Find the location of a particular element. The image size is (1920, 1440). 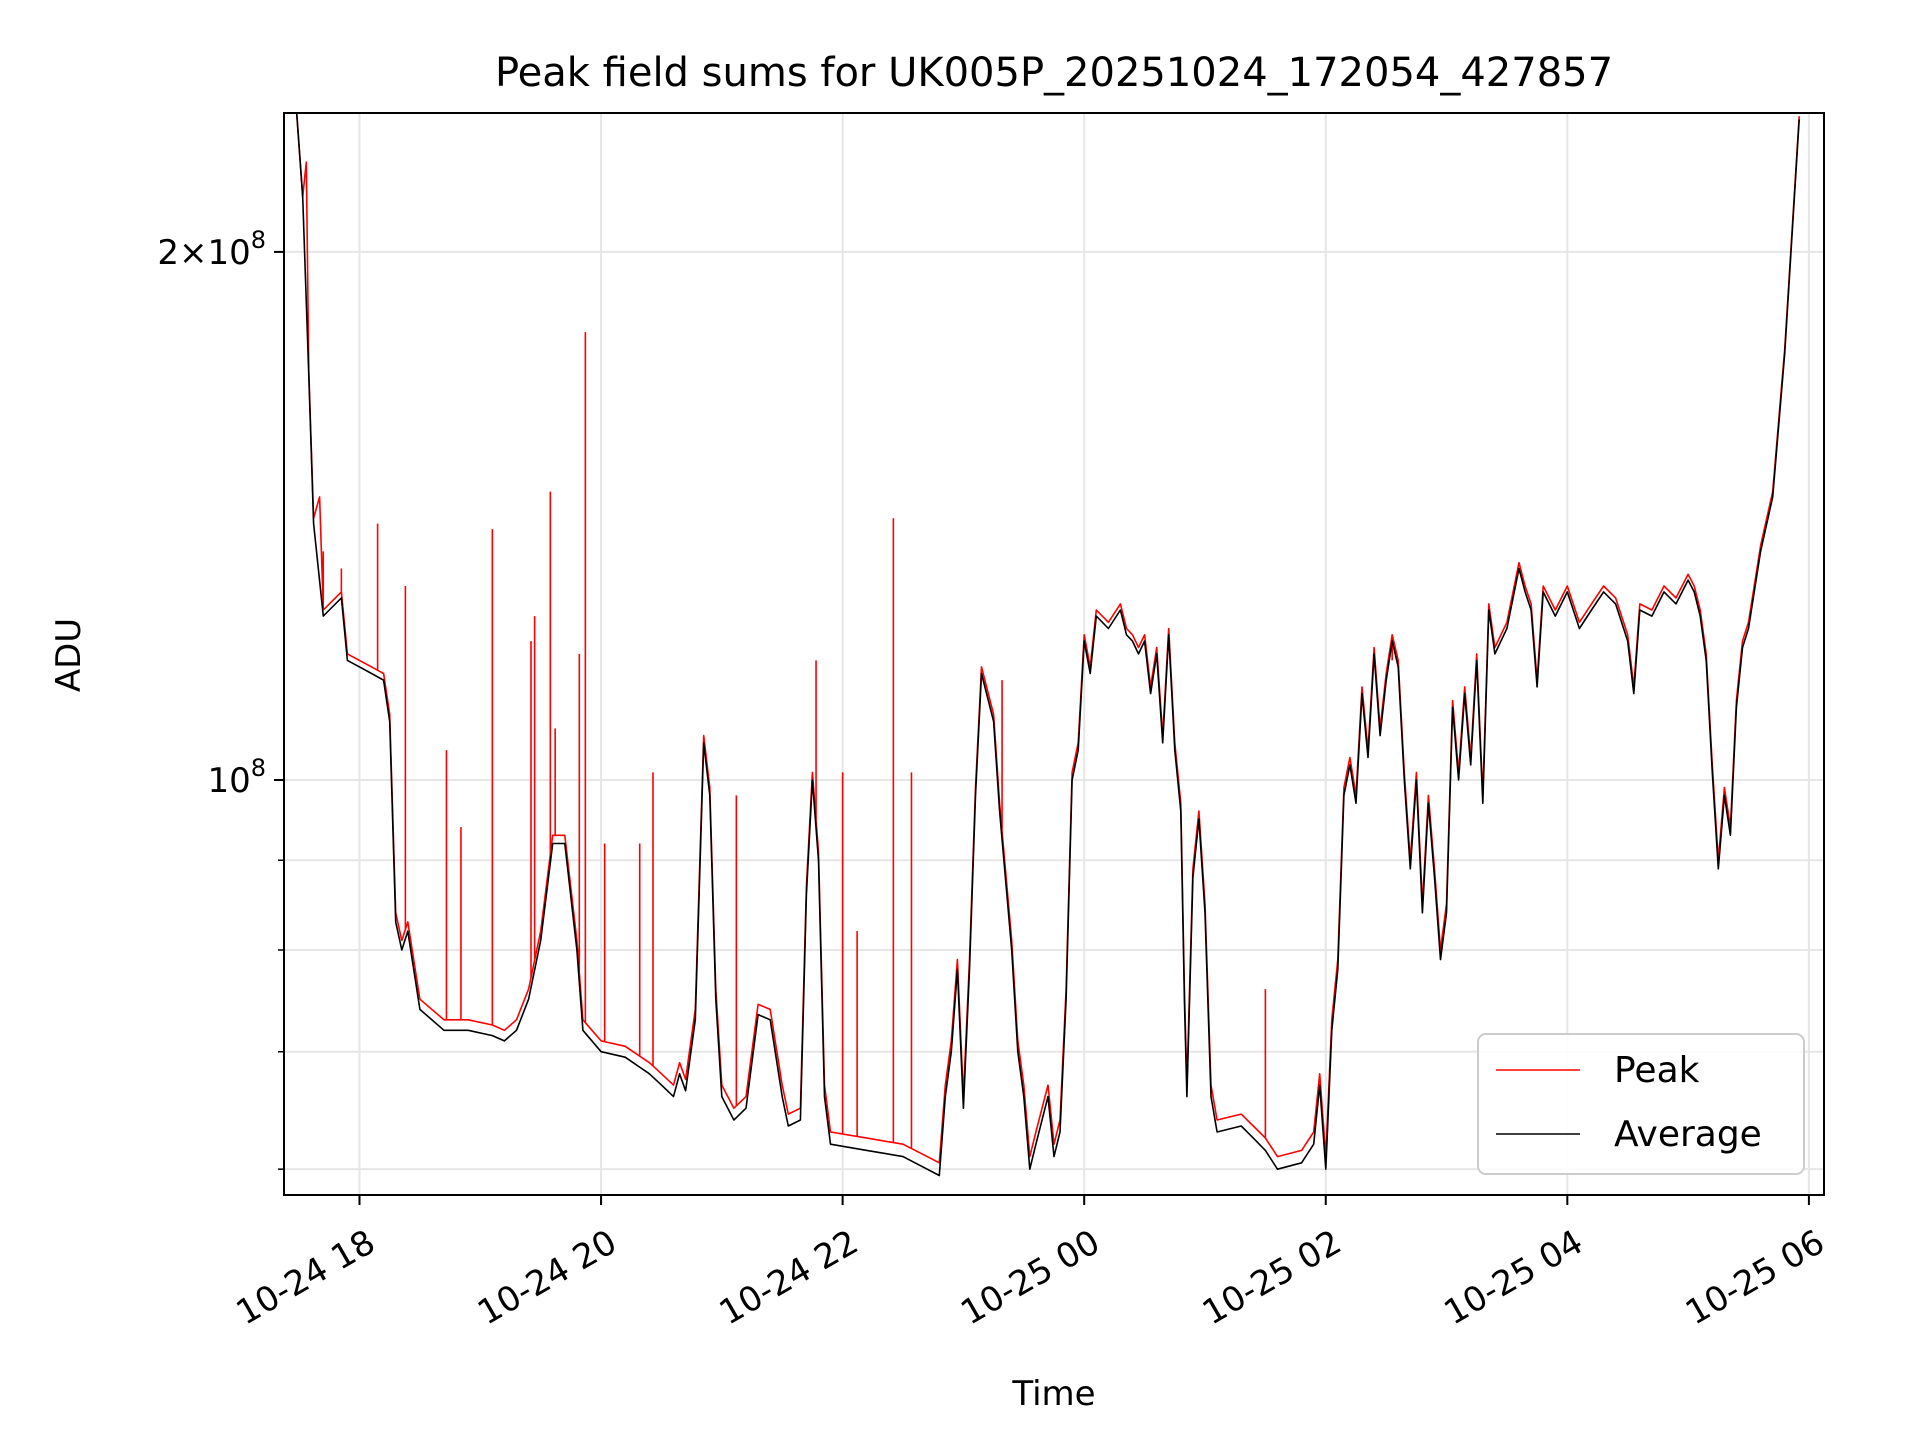

y-axis: 108 2×108 is located at coordinates (220, 698).